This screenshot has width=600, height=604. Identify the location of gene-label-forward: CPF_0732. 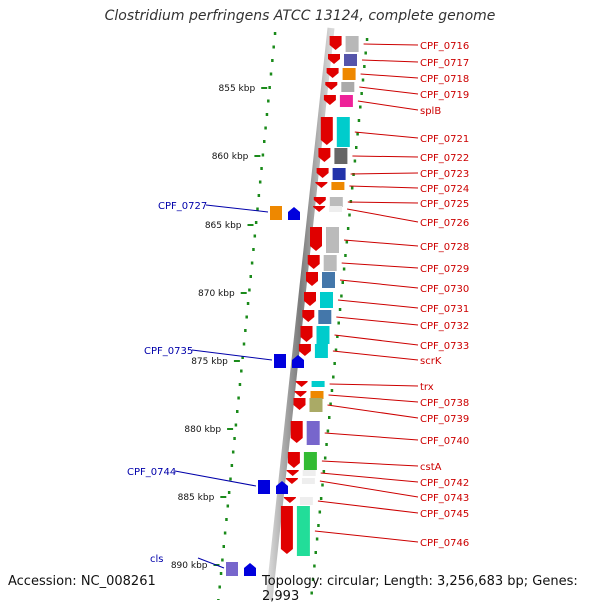
(444, 326).